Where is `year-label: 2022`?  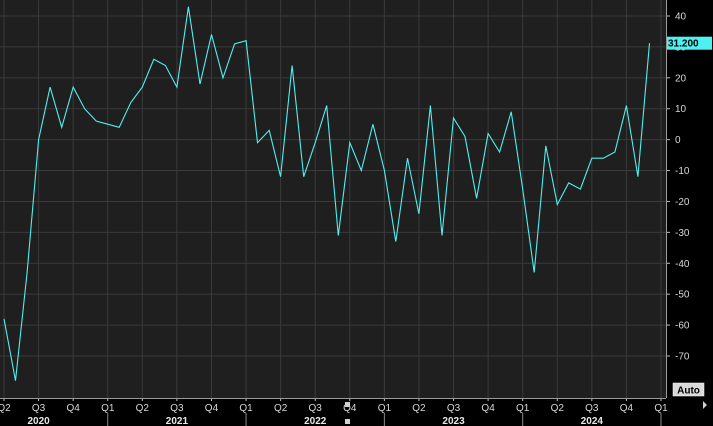 year-label: 2022 is located at coordinates (315, 421).